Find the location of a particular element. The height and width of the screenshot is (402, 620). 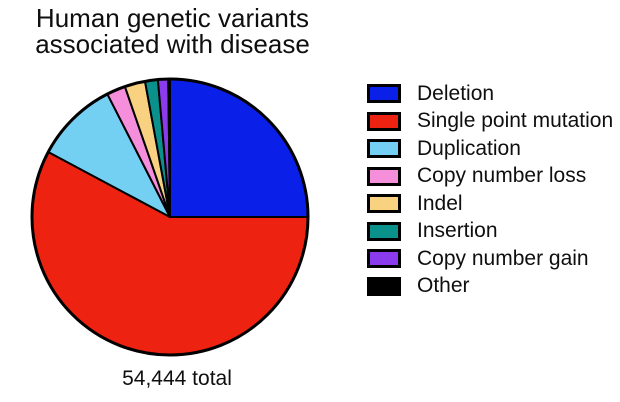

legend-label: Copy number loss is located at coordinates (502, 176).